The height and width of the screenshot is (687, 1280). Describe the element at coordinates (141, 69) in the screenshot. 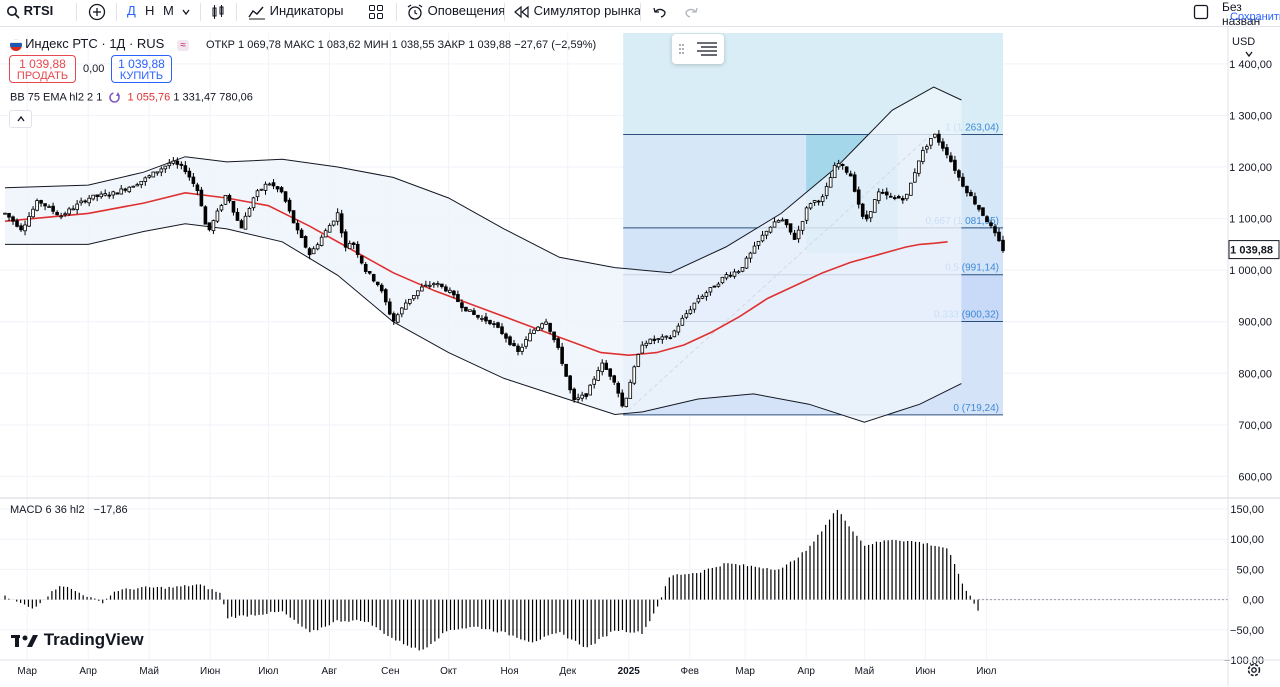

I see `buy-button: 1 039,88 КУПИТЬ` at that location.